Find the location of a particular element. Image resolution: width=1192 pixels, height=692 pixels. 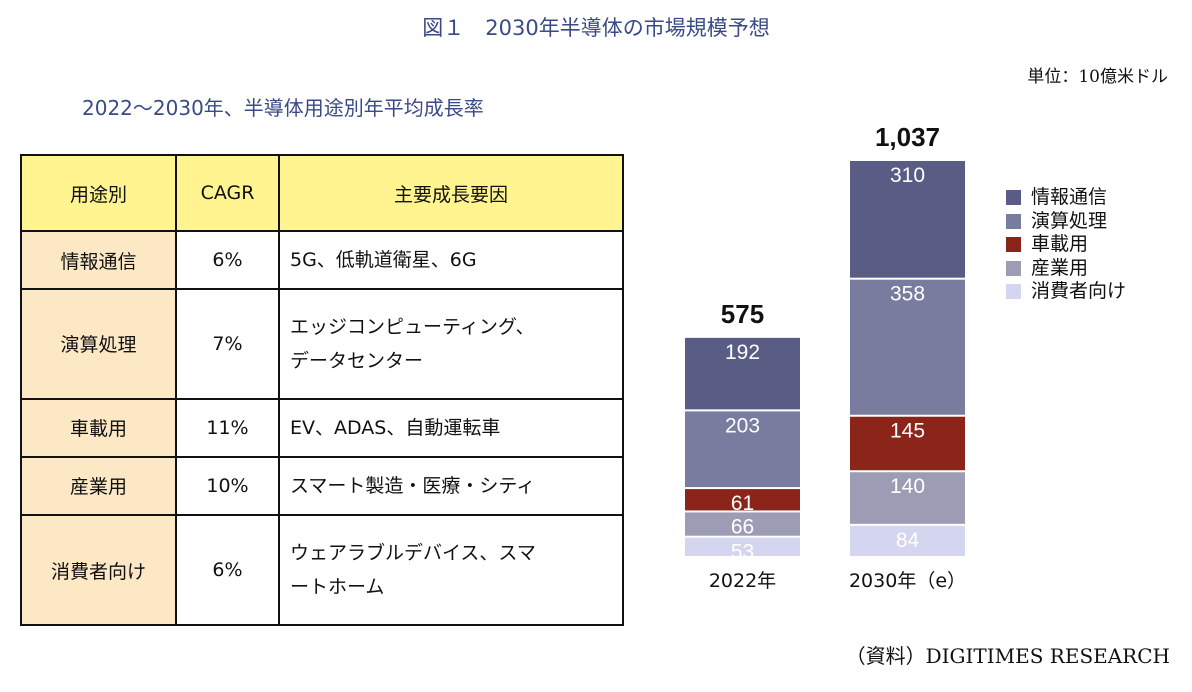

legend-item: 産業用 is located at coordinates (1066, 269).